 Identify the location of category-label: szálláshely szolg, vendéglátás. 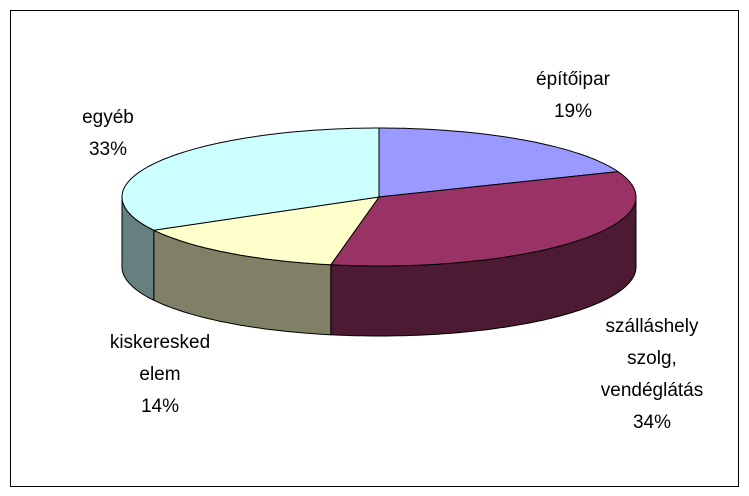
(652, 358).